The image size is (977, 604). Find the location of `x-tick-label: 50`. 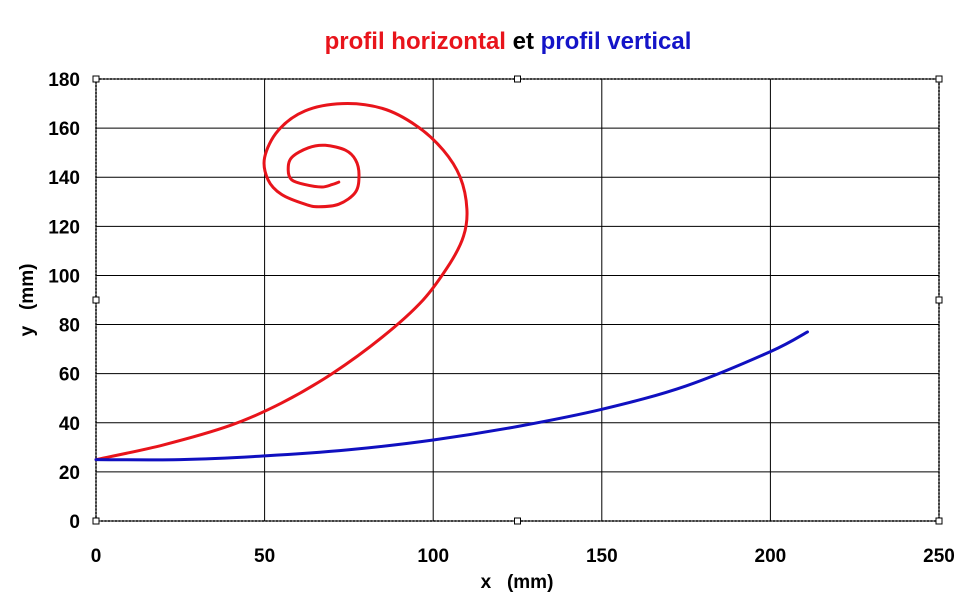

x-tick-label: 50 is located at coordinates (264, 556).